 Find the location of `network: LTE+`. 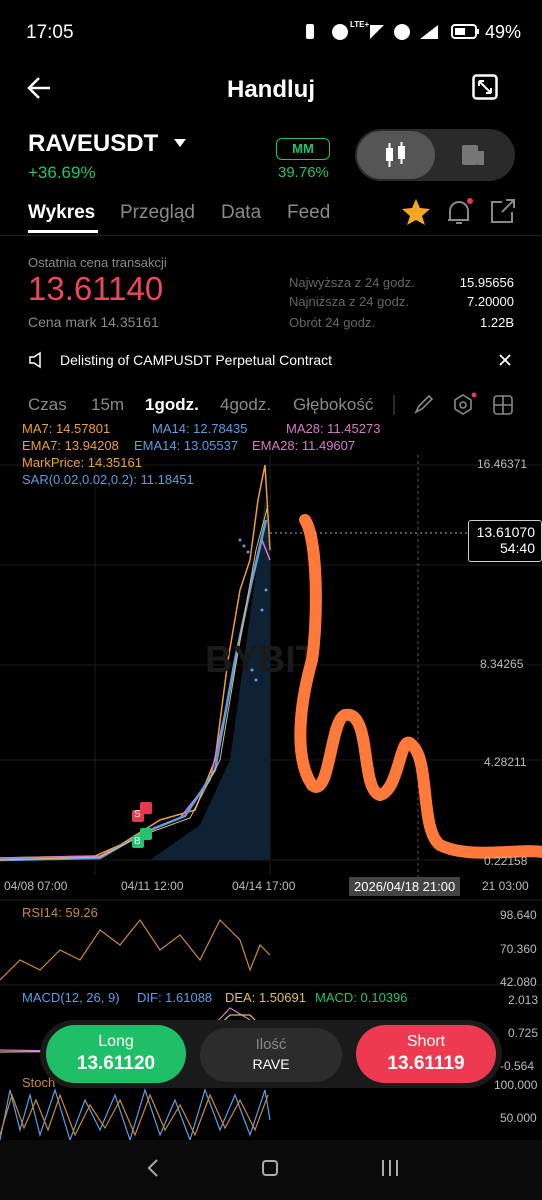

network: LTE+ is located at coordinates (360, 24).